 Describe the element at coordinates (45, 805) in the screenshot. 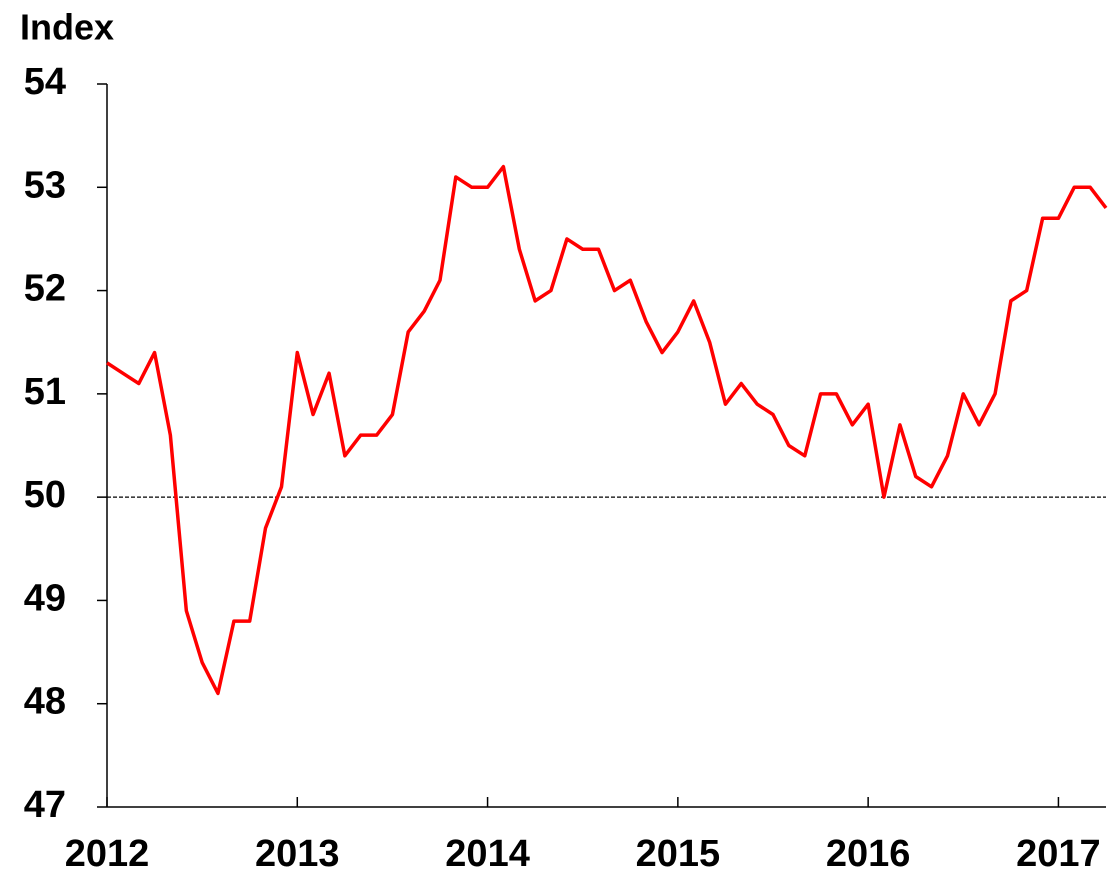

I see `y-tick-label: 47` at that location.